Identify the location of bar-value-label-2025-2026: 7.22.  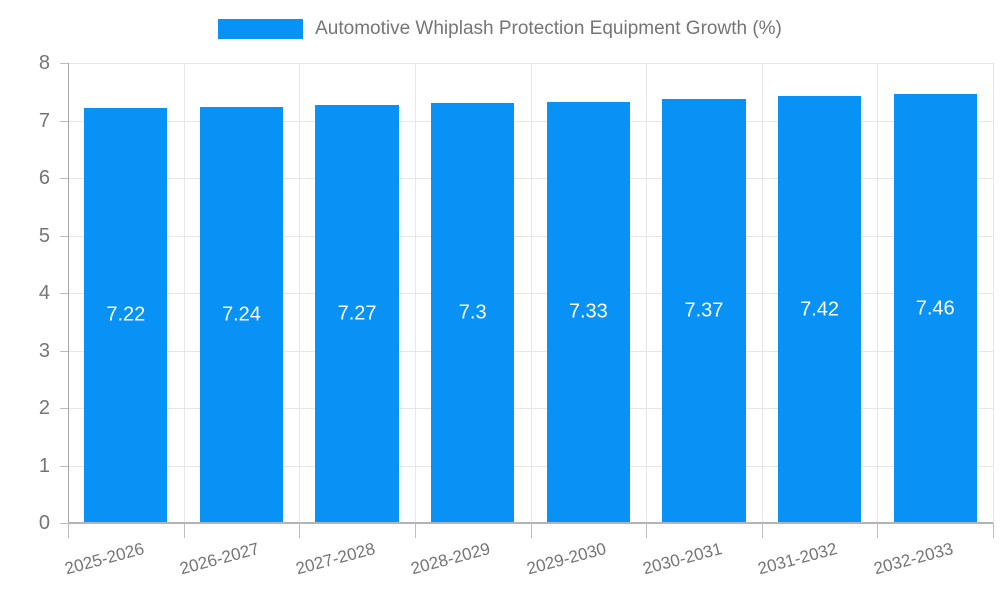
(126, 314).